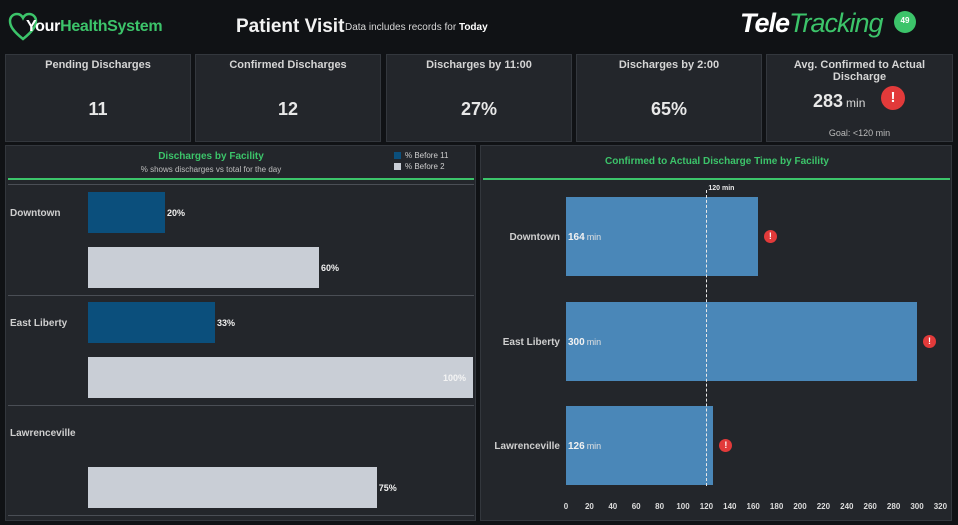  Describe the element at coordinates (455, 378) in the screenshot. I see `bar-label-before-2-east-liberty: 100%` at that location.